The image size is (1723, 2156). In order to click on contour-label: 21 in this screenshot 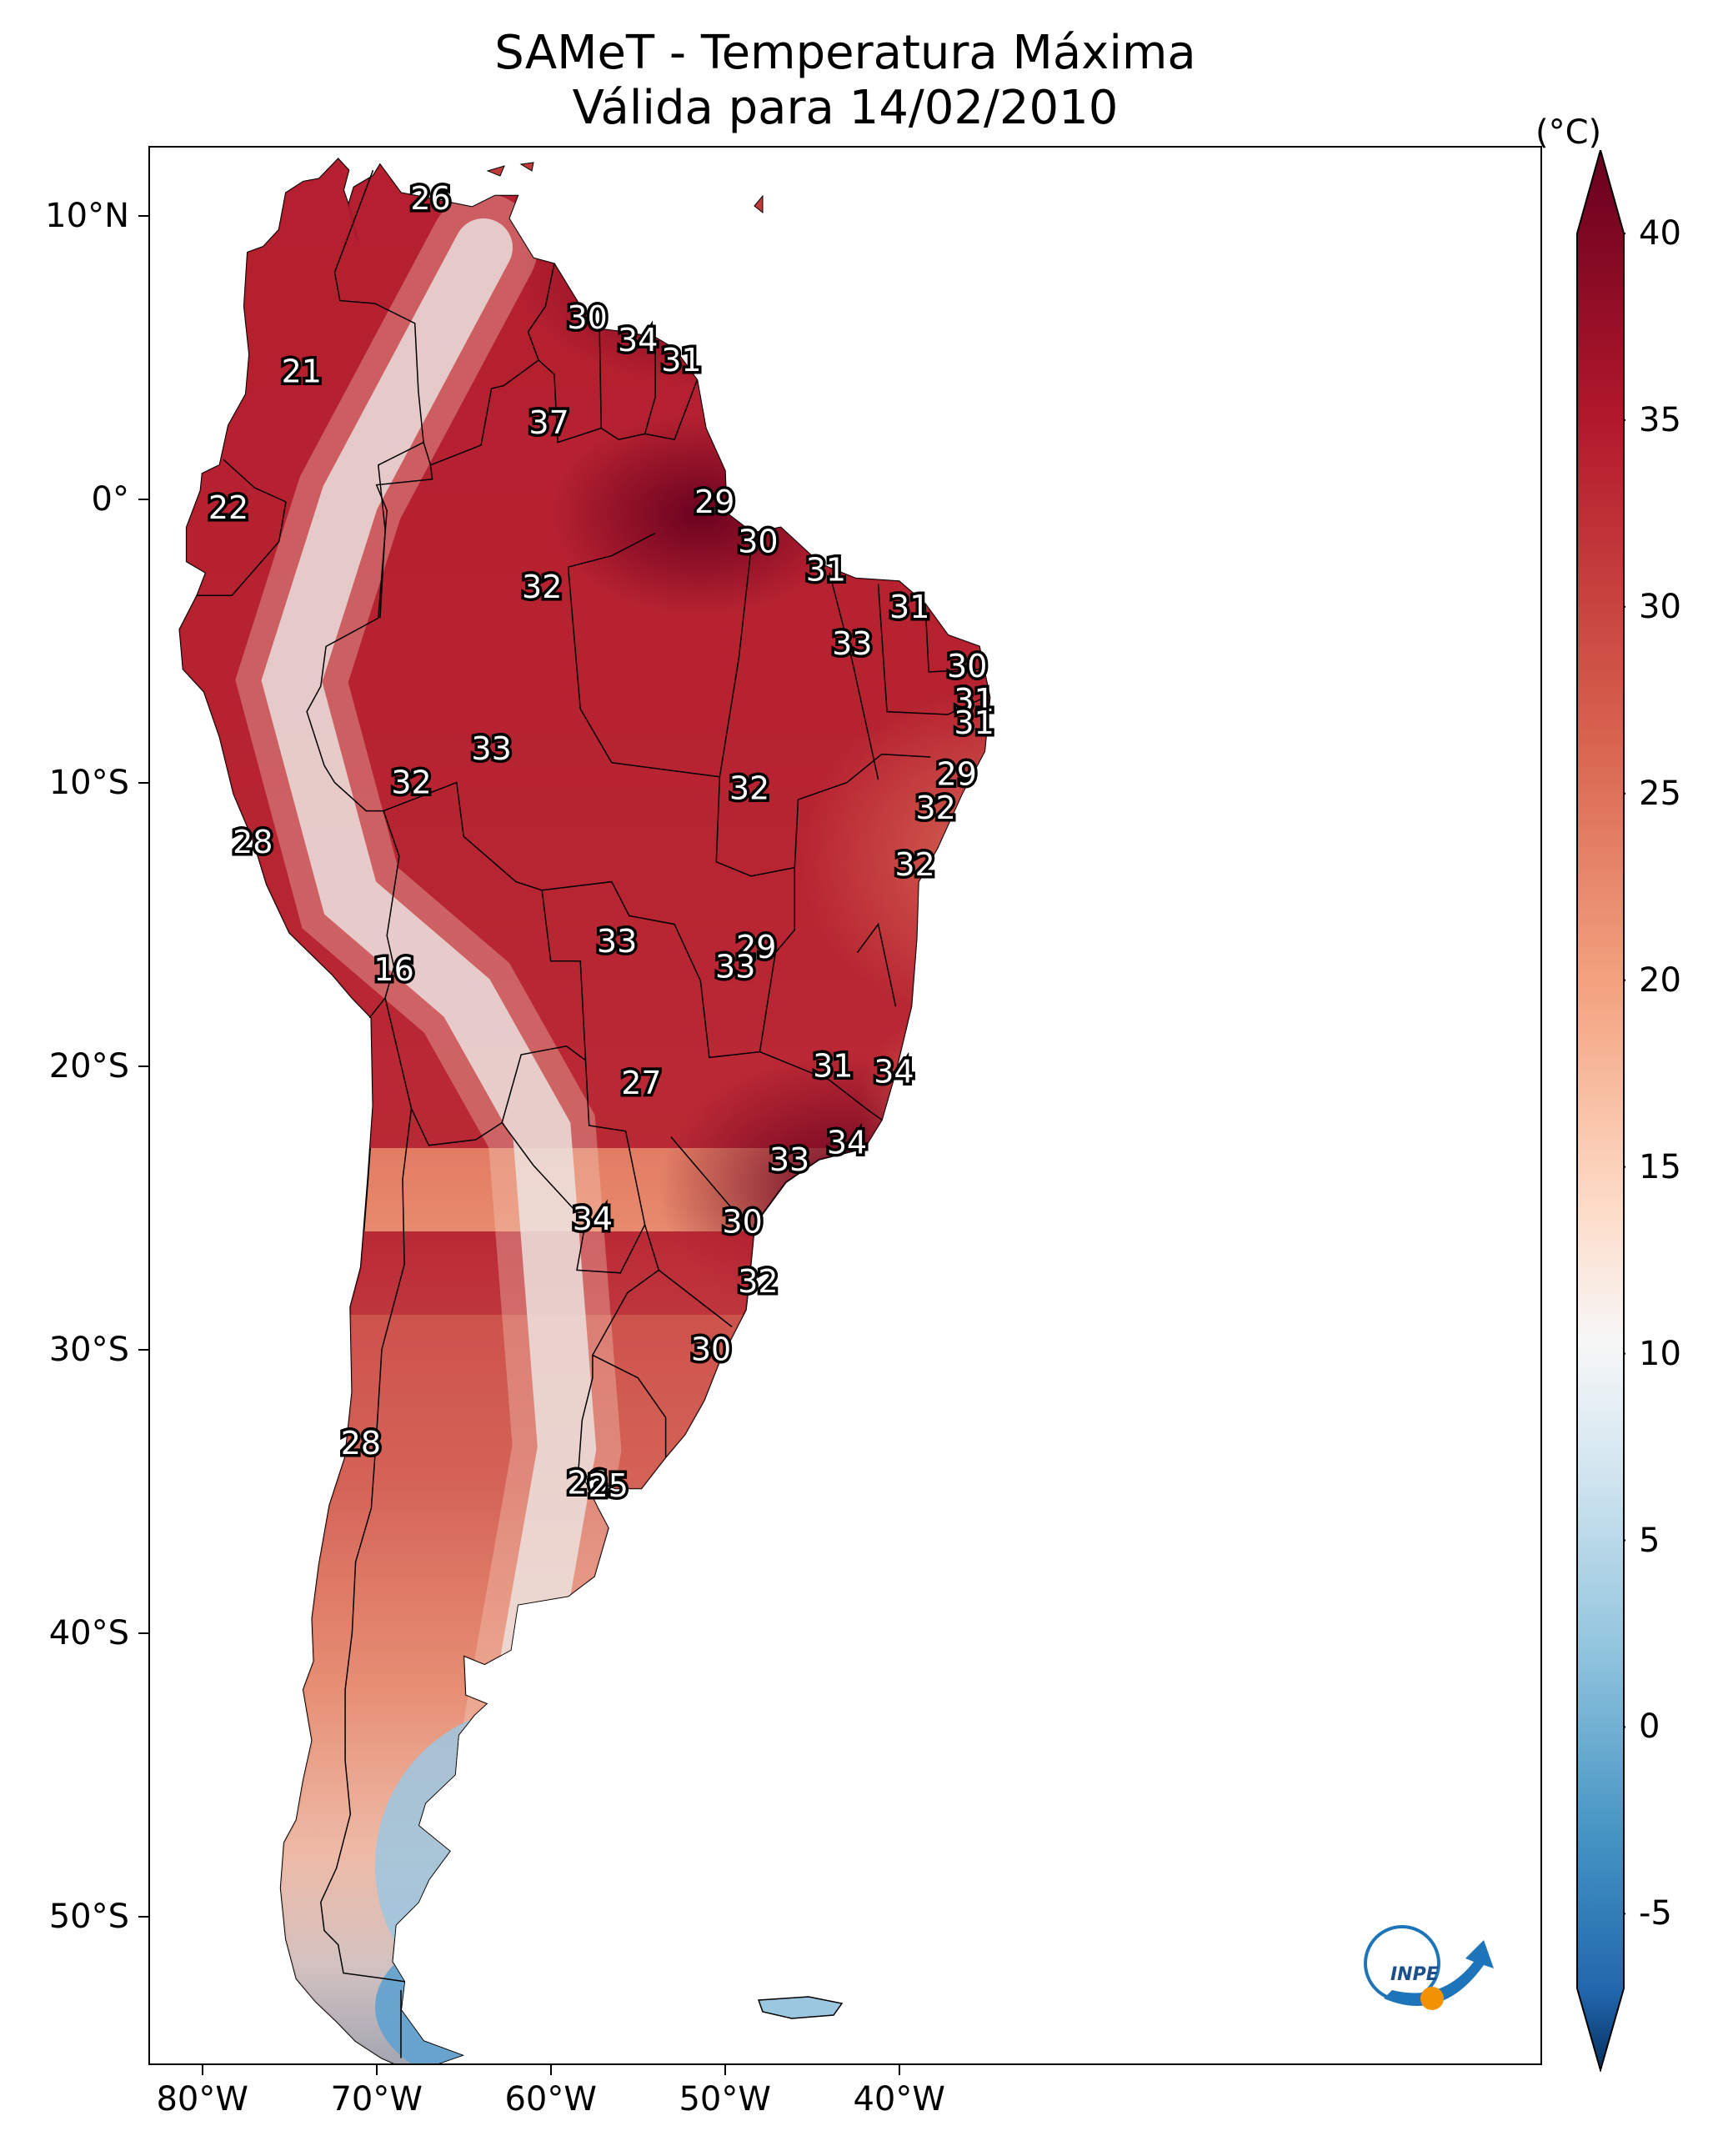, I will do `click(302, 371)`.